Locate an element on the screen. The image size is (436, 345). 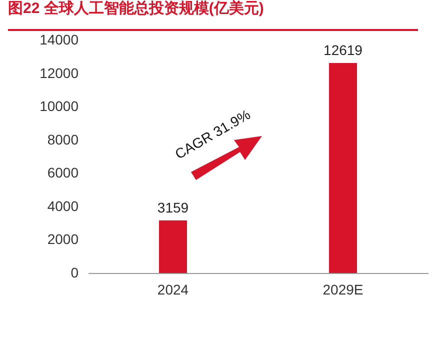
y-tick-label: 2000 is located at coordinates (63, 239).